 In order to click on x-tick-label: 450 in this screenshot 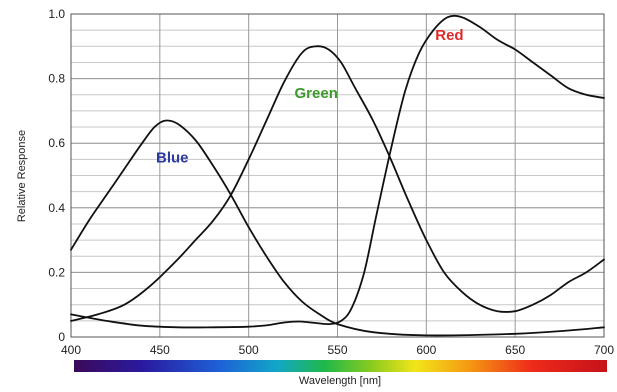, I will do `click(160, 350)`.